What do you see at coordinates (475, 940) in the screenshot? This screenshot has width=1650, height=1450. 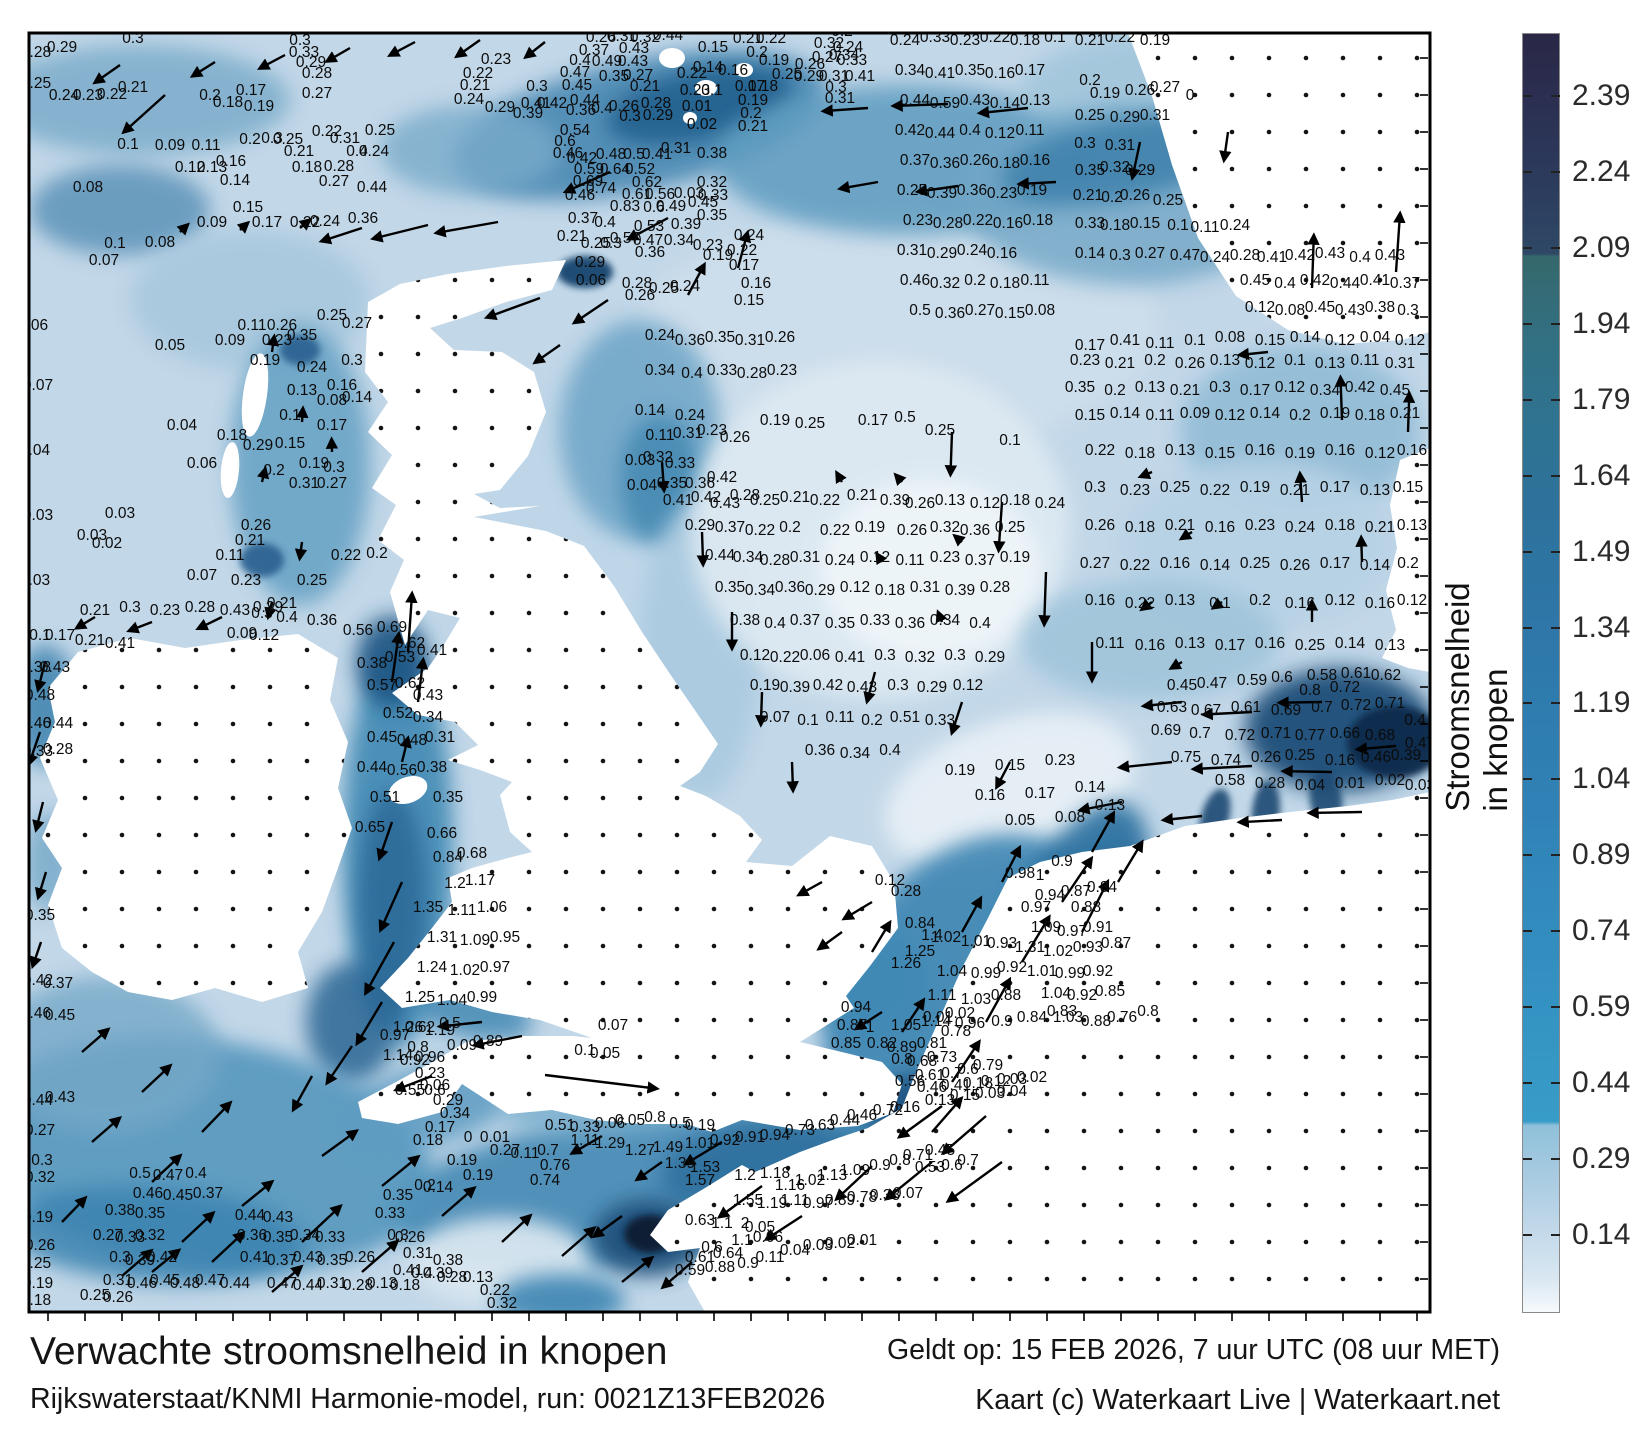 I see `svg-text: 1.09` at bounding box center [475, 940].